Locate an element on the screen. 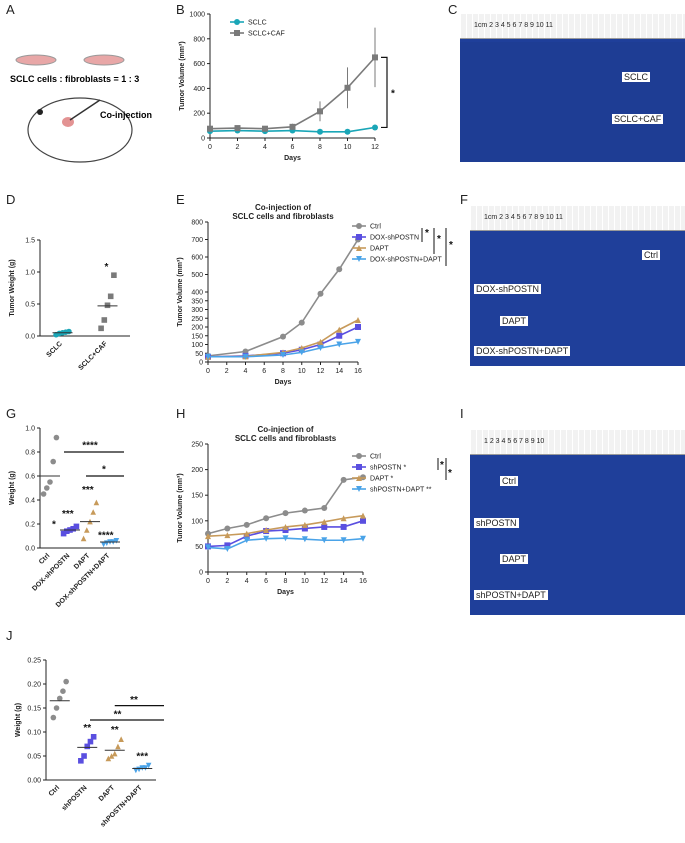 Image resolution: width=685 pixels, height=843 pixels. y-tick-label: 0.8 is located at coordinates (30, 453).